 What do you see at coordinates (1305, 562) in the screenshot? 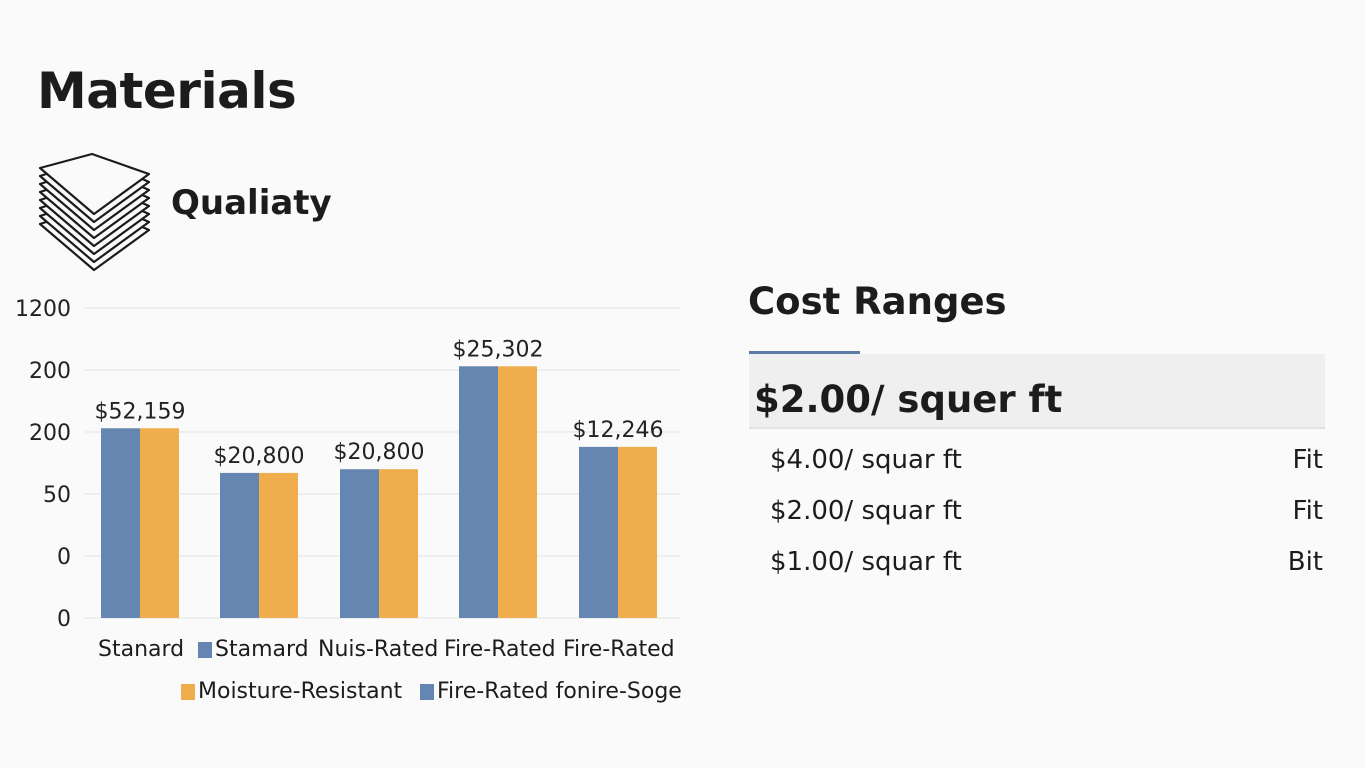
I see `cost-tag: Bit` at bounding box center [1305, 562].